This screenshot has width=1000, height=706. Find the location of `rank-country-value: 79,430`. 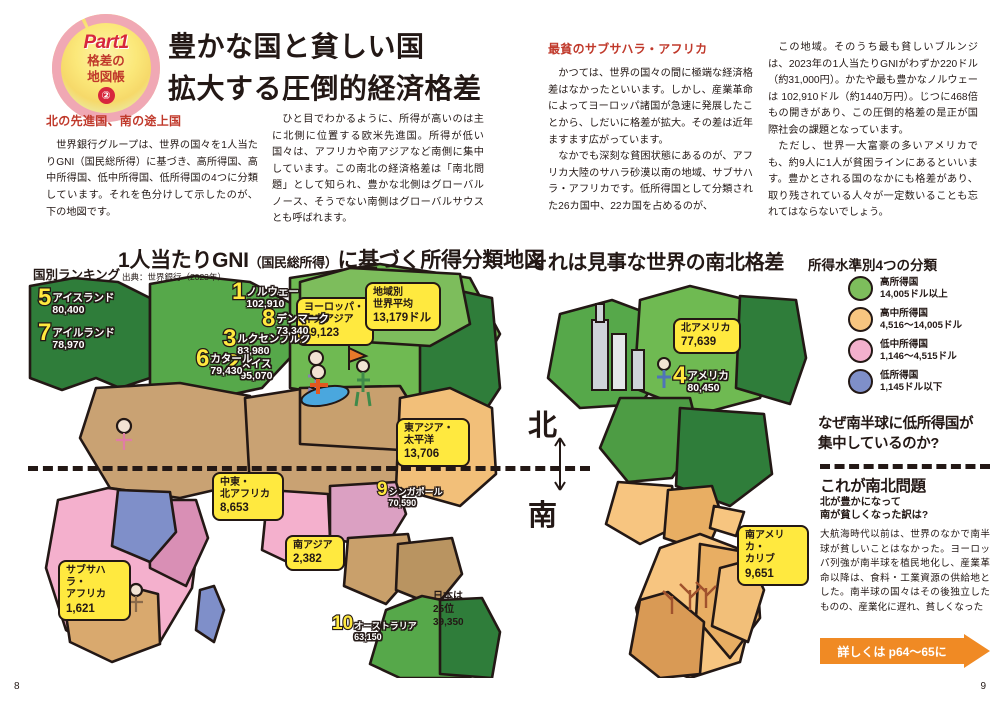

rank-country-value: 79,430 is located at coordinates (226, 370).